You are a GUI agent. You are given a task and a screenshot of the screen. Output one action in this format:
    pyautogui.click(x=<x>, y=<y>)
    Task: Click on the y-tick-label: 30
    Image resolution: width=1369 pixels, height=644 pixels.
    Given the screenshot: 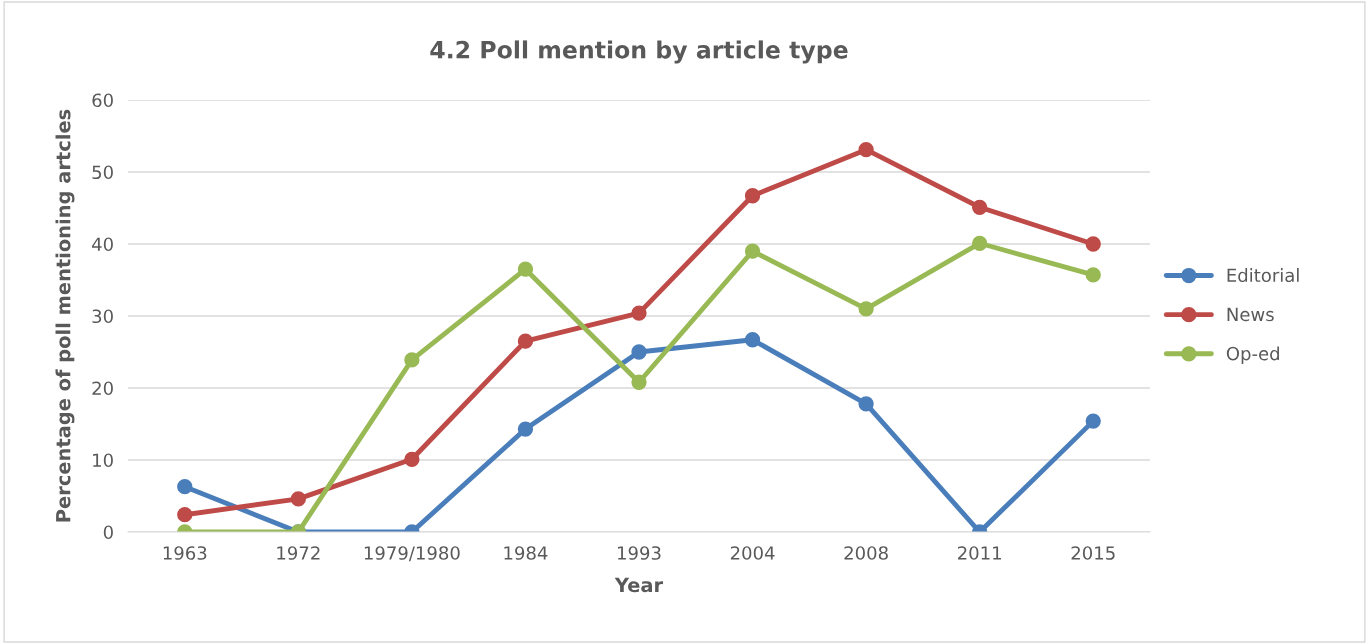 What is the action you would take?
    pyautogui.click(x=102, y=316)
    